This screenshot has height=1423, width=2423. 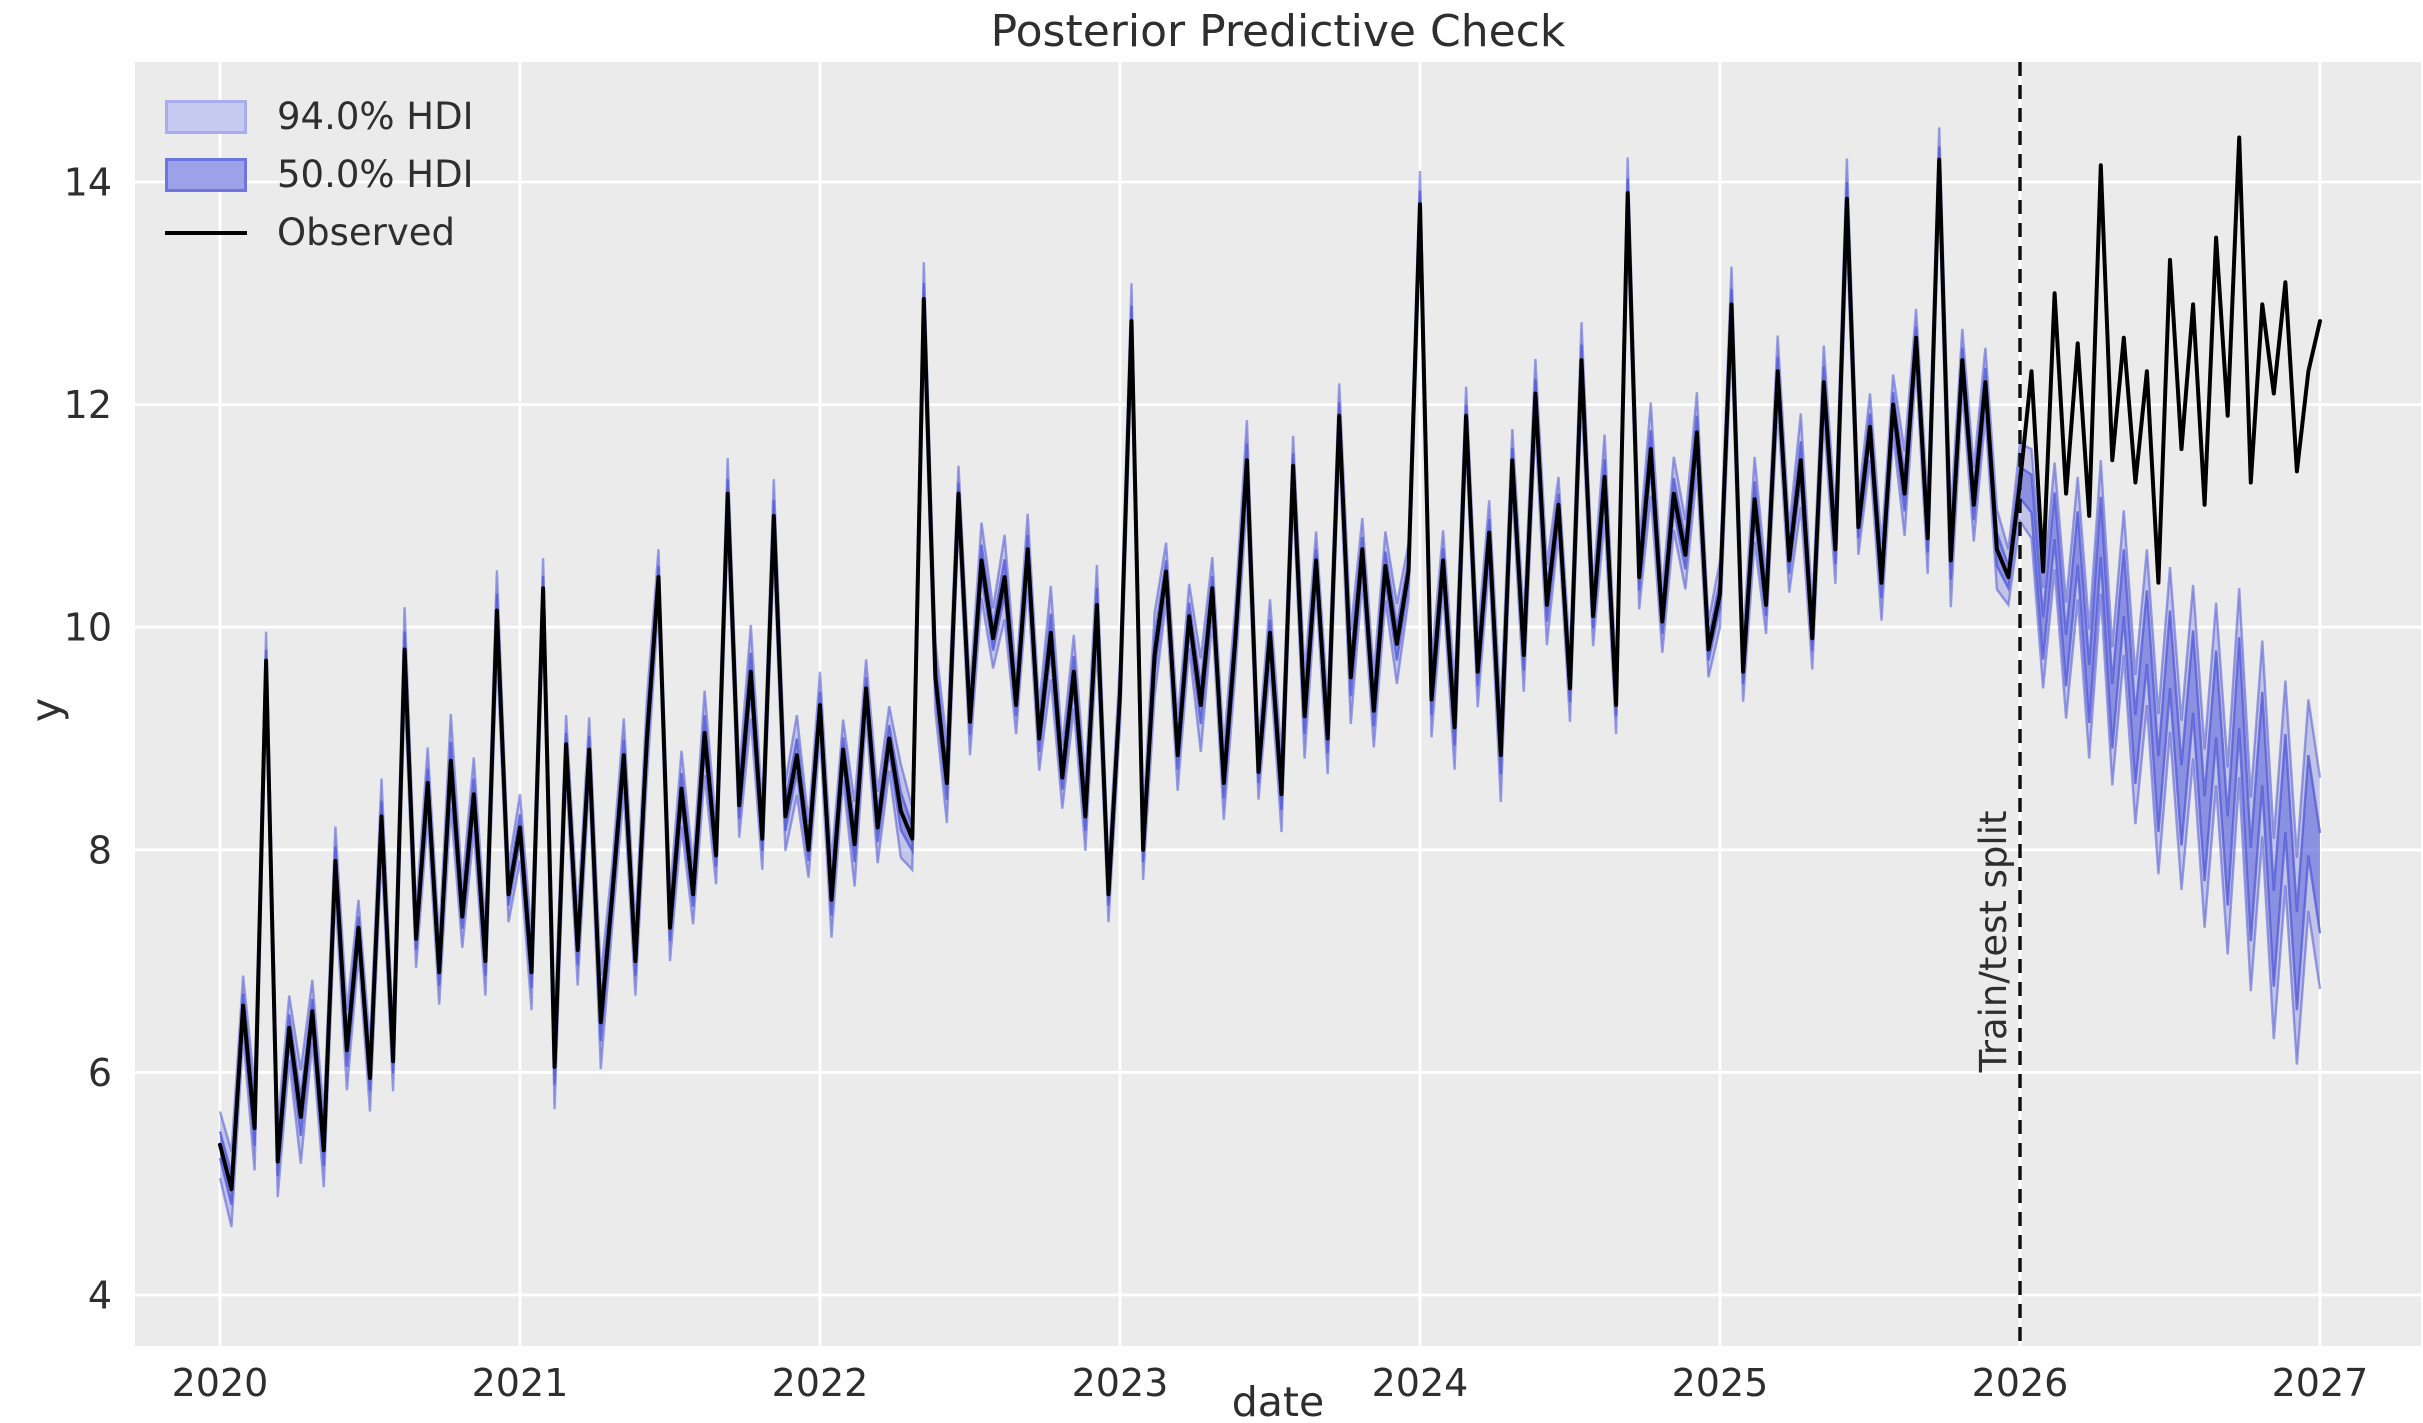 What do you see at coordinates (88, 405) in the screenshot?
I see `y-tick-label: 12` at bounding box center [88, 405].